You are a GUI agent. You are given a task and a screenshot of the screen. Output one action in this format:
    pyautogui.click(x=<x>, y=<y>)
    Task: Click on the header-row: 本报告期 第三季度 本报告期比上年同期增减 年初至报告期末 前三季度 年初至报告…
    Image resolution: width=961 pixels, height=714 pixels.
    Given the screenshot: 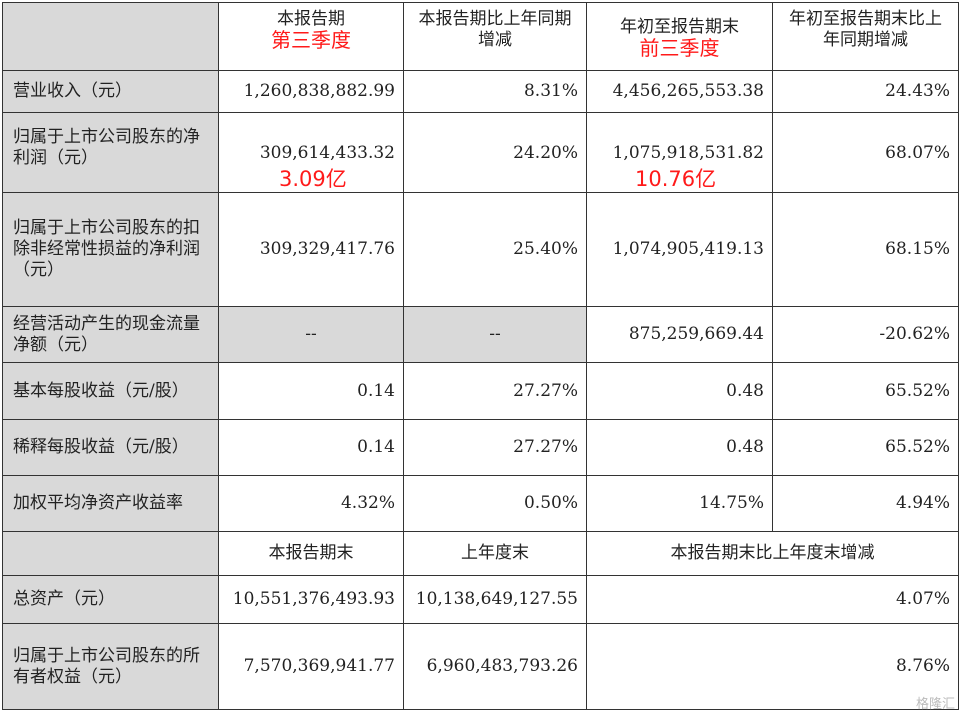 What is the action you would take?
    pyautogui.click(x=480, y=36)
    